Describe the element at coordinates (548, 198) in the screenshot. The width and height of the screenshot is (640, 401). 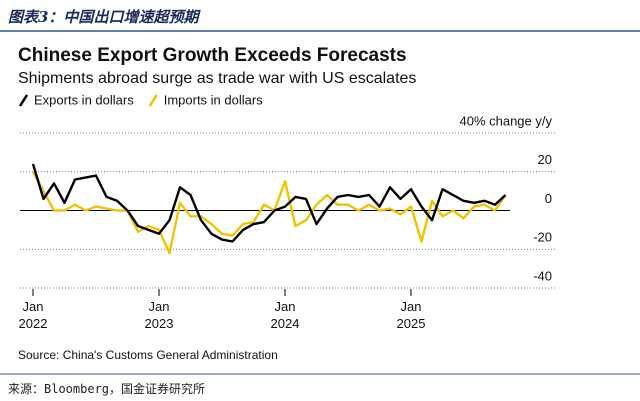
I see `y-tick-label: 0` at that location.